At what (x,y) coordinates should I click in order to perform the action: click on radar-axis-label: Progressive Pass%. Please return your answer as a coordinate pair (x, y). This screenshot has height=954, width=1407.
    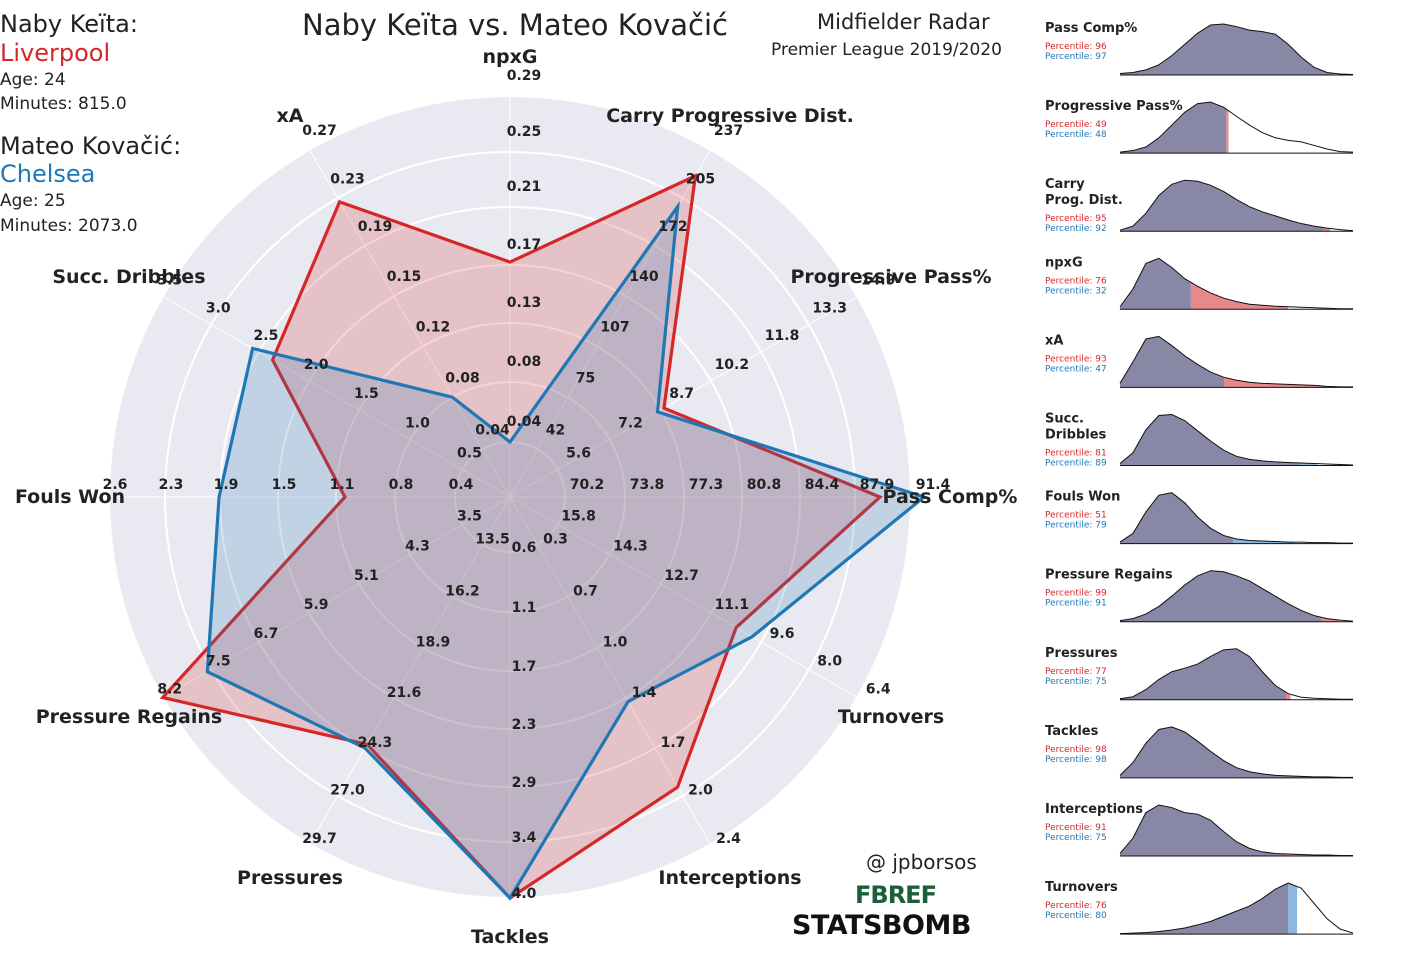
    Looking at the image, I should click on (890, 277).